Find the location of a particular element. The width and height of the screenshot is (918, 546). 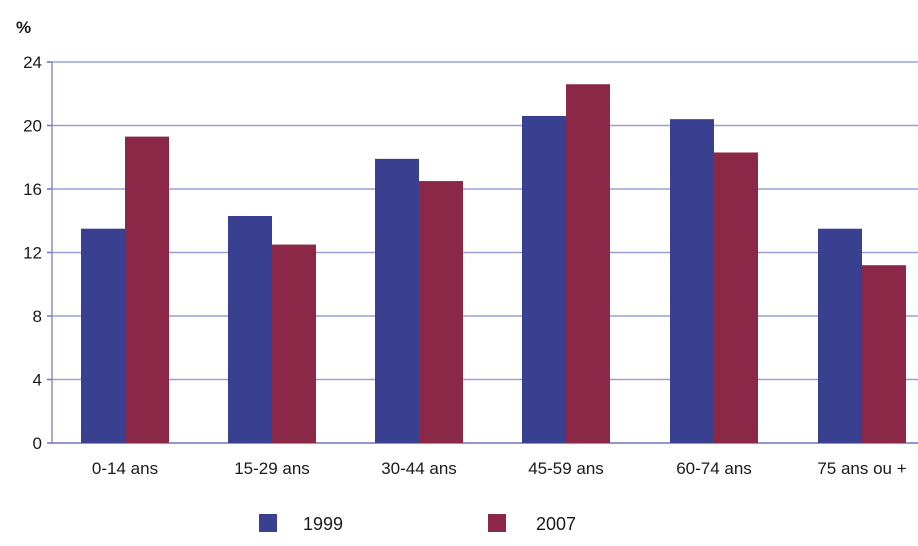

x-category-label: 45-59 ans is located at coordinates (566, 468).